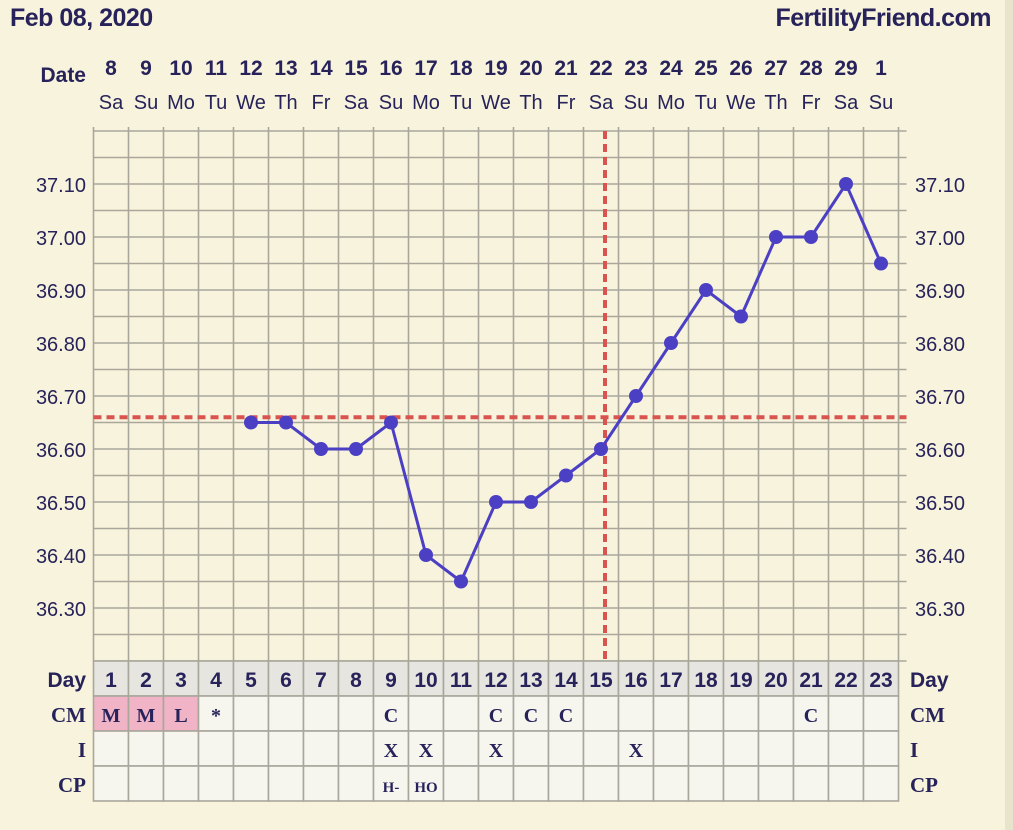 This screenshot has width=1013, height=830. I want to click on date-label: 27, so click(775, 68).